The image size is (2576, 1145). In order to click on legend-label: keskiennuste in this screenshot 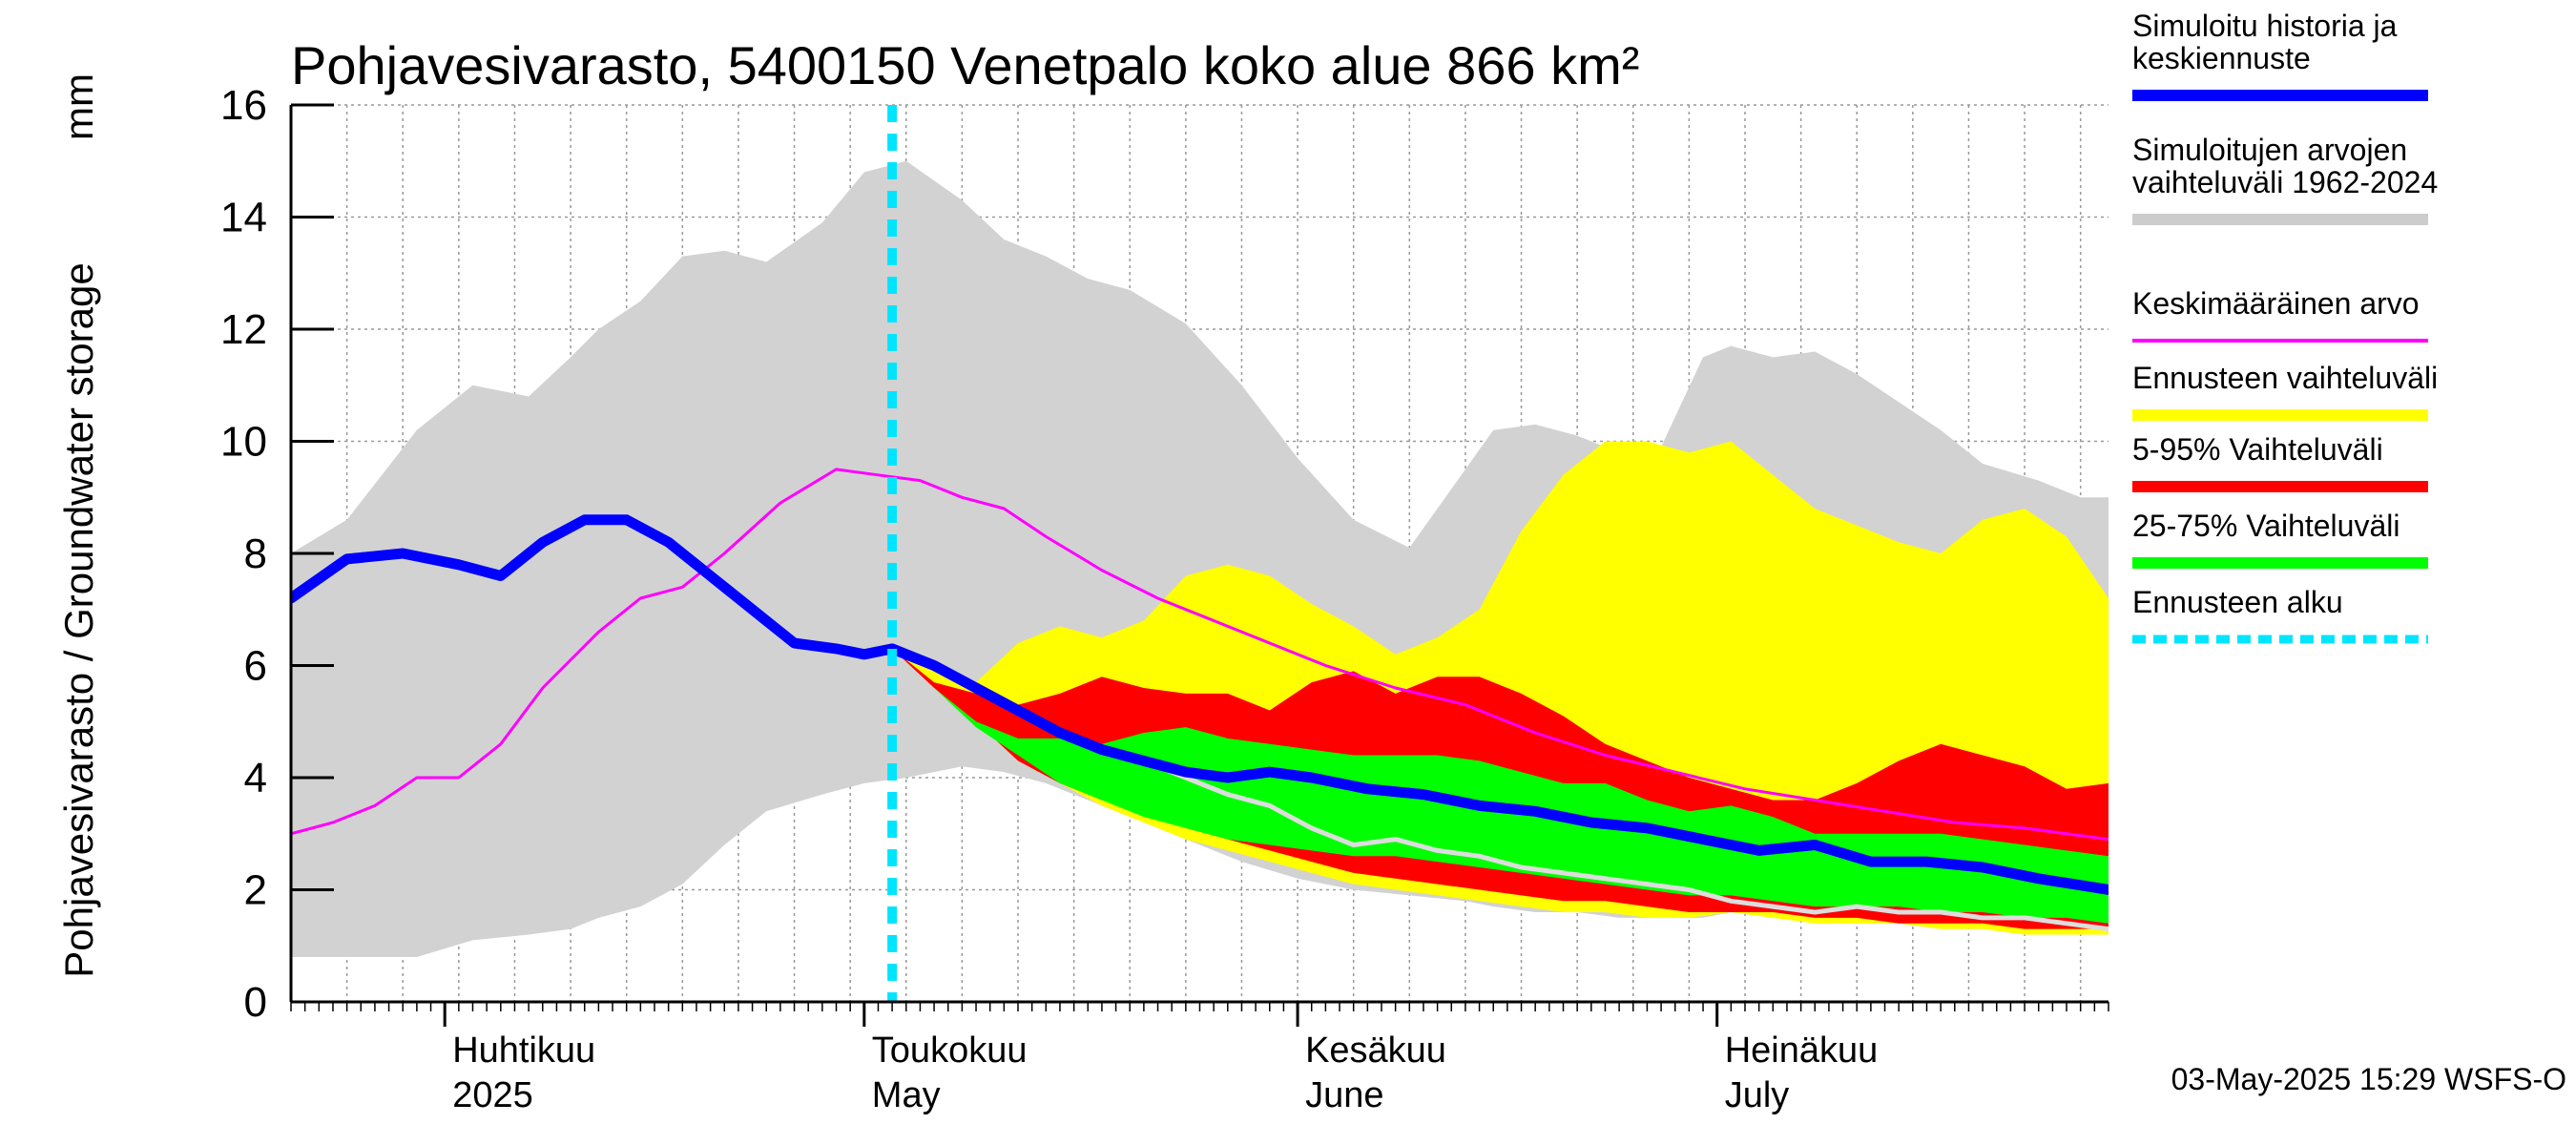, I will do `click(2221, 58)`.